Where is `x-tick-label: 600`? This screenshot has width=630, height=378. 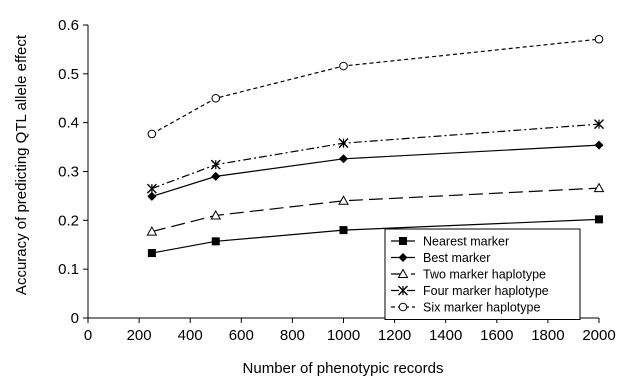 x-tick-label: 600 is located at coordinates (241, 335).